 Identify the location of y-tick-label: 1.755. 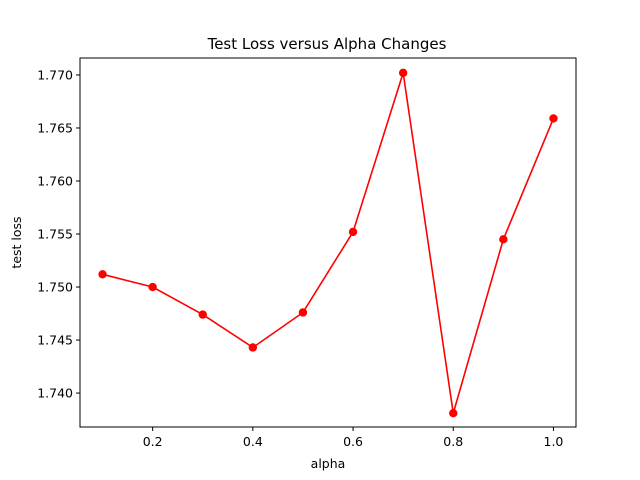
(55, 234).